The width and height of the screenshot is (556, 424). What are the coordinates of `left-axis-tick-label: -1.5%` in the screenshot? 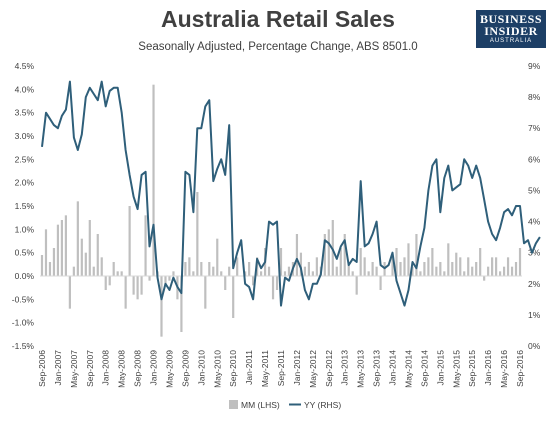 It's located at (23, 346).